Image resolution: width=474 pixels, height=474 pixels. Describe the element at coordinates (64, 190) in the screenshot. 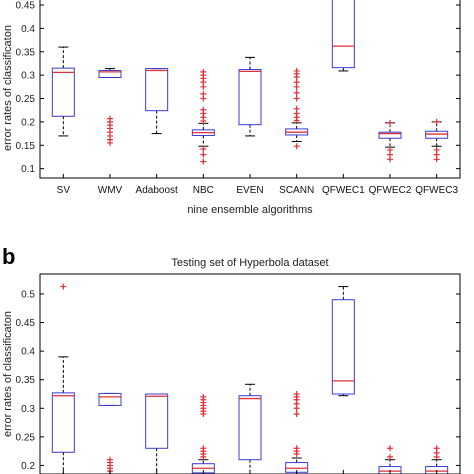

I see `panel-a-category-label-1: SV` at that location.